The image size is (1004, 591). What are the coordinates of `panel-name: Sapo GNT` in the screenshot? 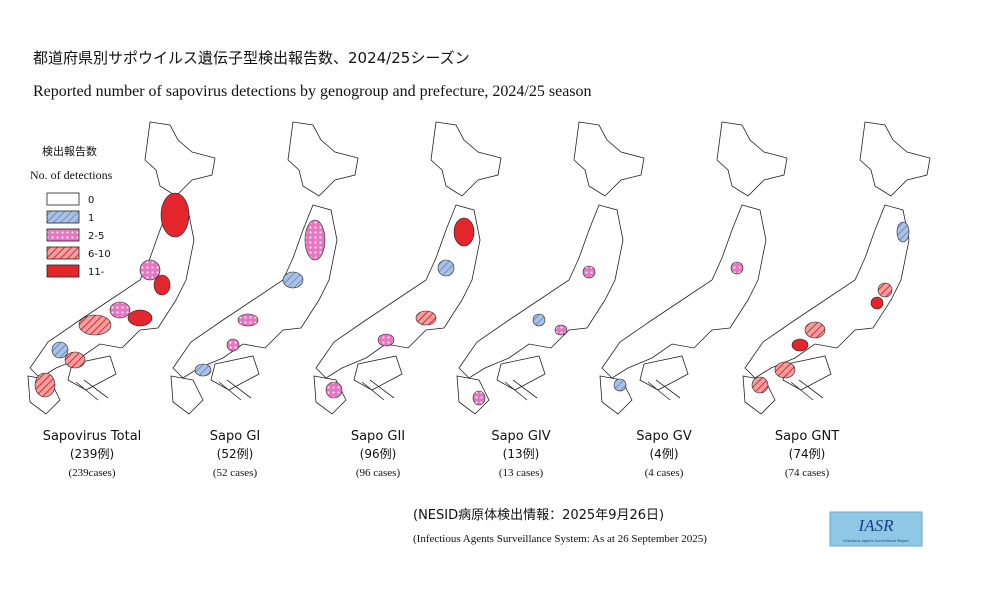 It's located at (807, 436).